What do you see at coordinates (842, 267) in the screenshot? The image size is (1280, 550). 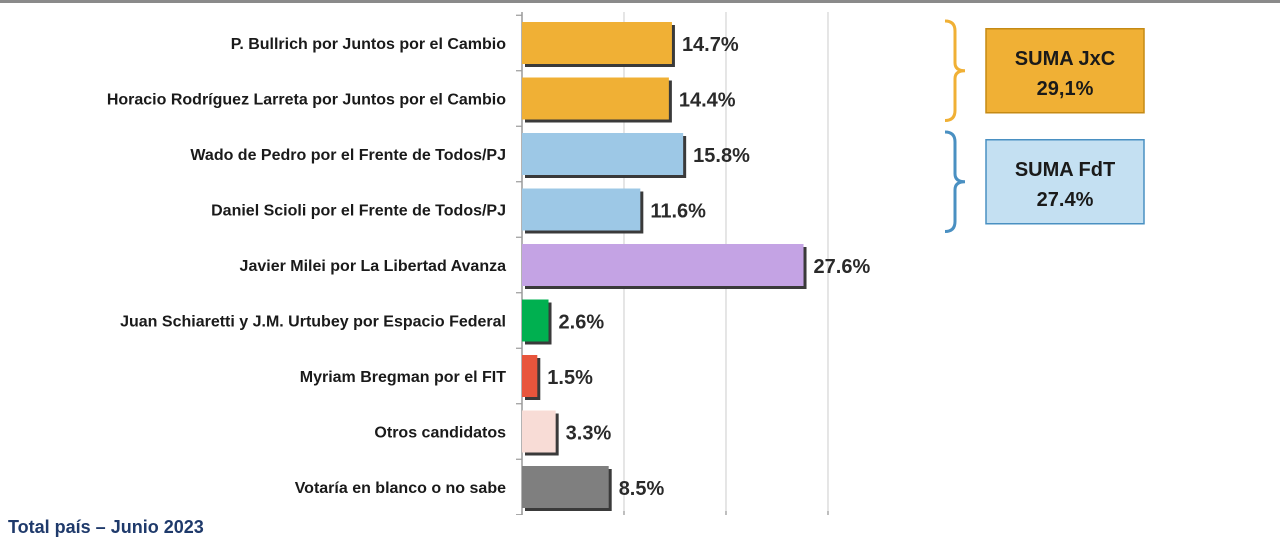 I see `value-label: 27.6%` at bounding box center [842, 267].